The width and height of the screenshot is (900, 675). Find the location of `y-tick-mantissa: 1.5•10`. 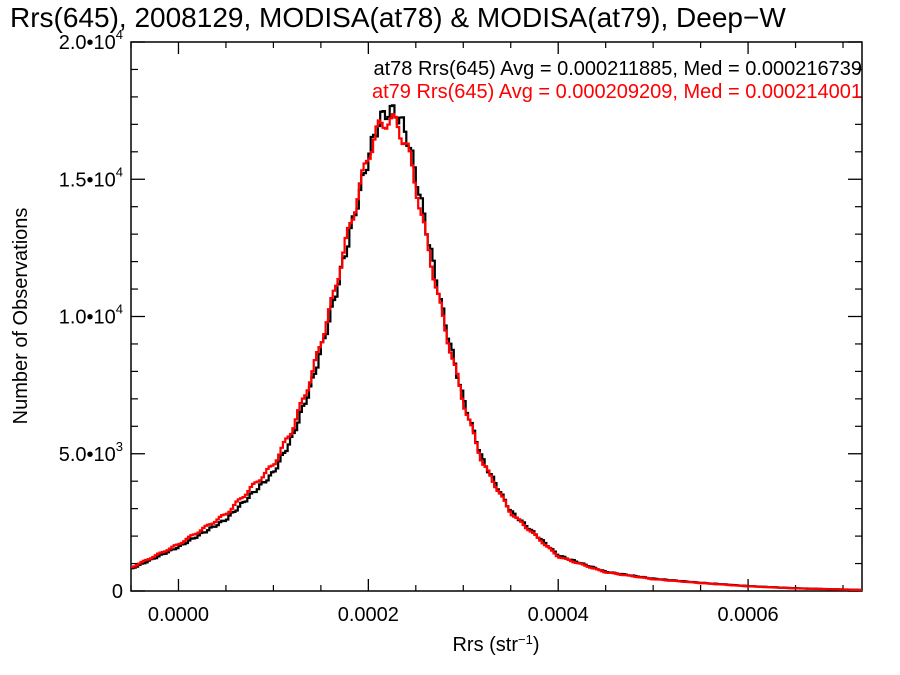

y-tick-mantissa: 1.5•10 is located at coordinates (87, 180).